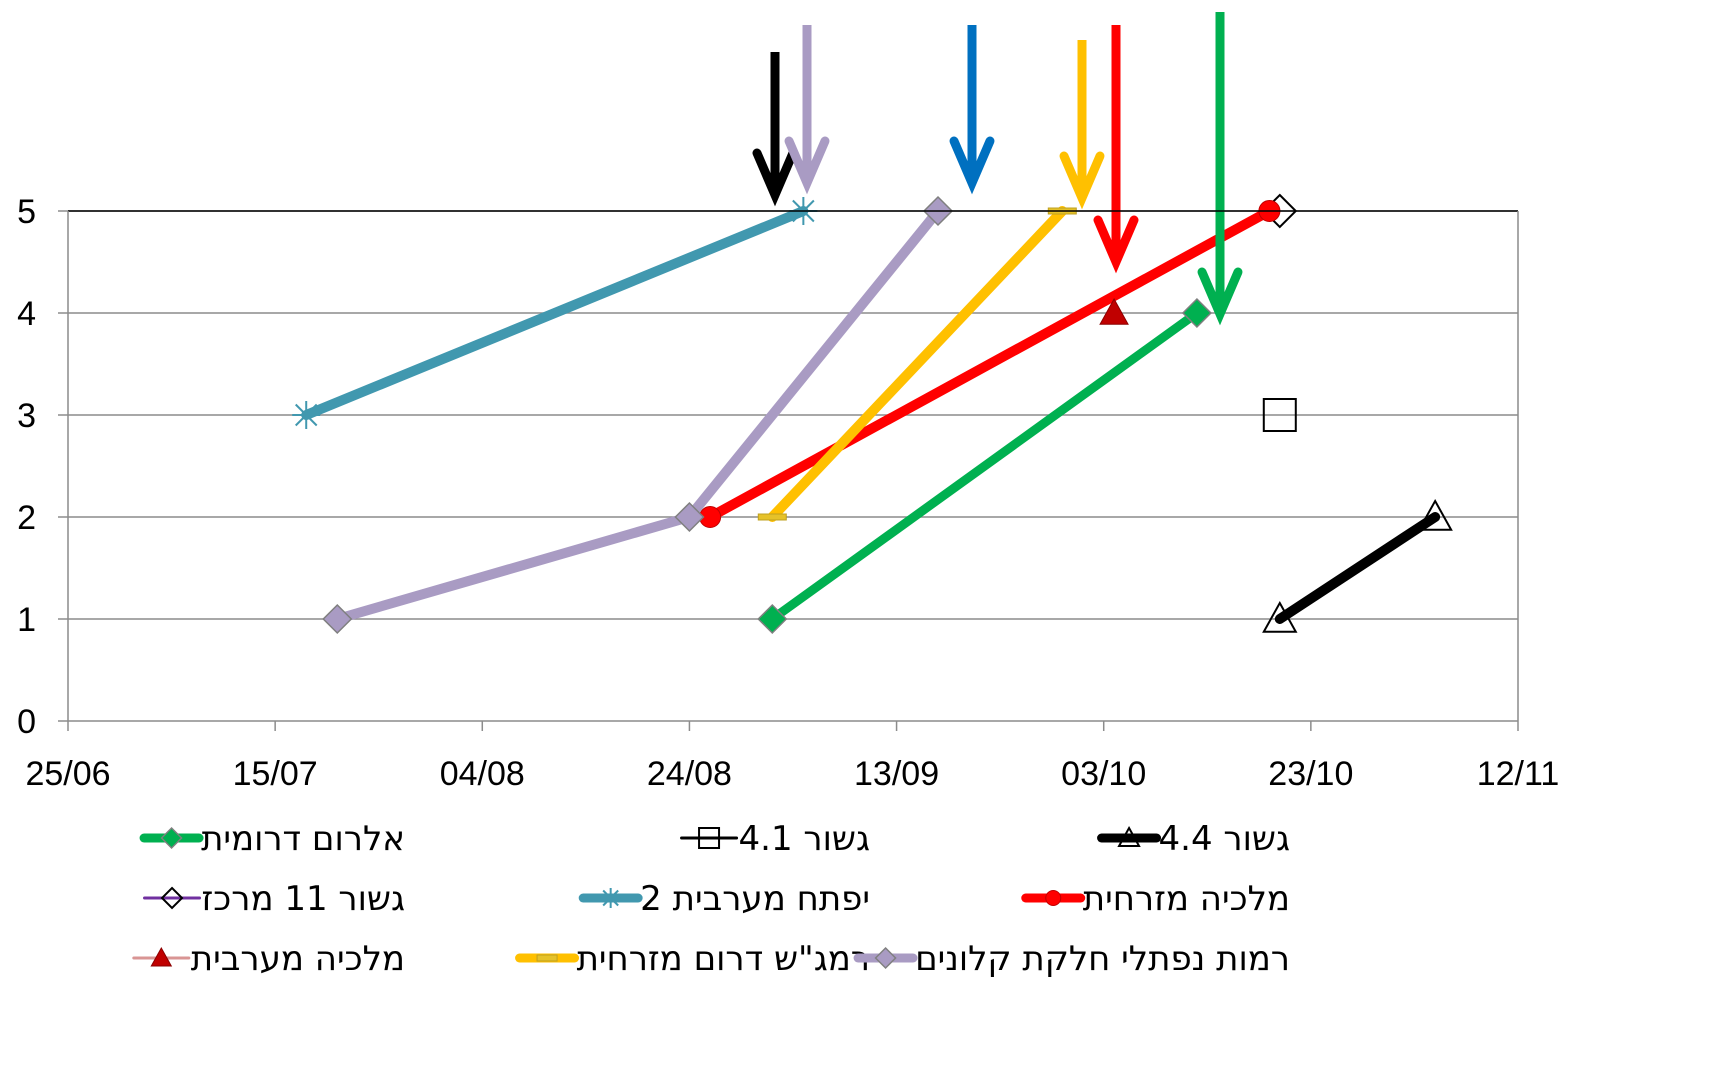 Image resolution: width=1721 pixels, height=1073 pixels. Describe the element at coordinates (1310, 774) in the screenshot. I see `x-tick-label: 23/10` at that location.